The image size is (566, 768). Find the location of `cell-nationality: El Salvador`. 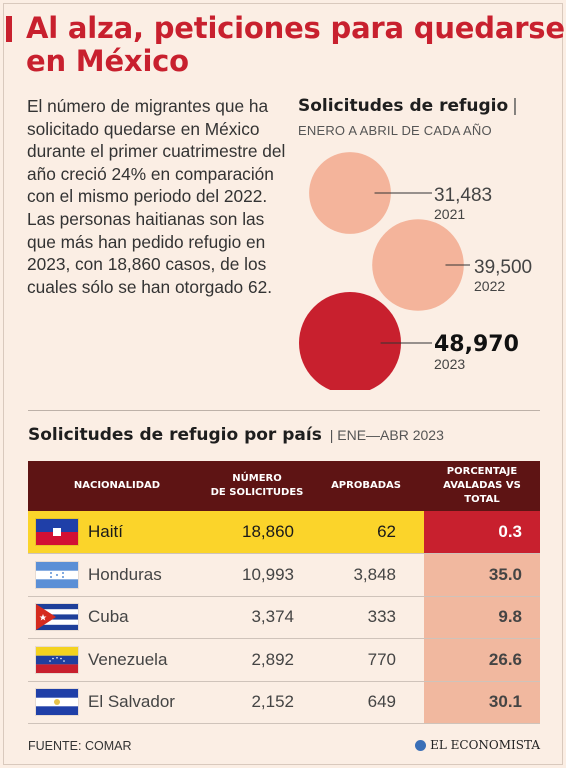

cell-nationality: El Salvador is located at coordinates (147, 702).